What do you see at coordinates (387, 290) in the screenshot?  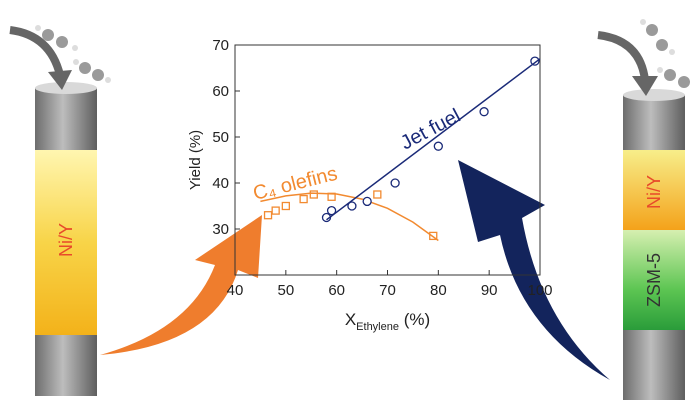 I see `x-tick-label: 70` at bounding box center [387, 290].